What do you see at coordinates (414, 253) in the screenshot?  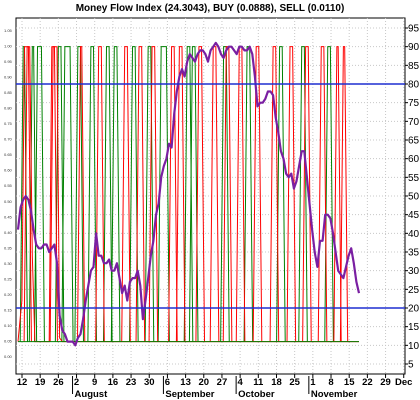 I see `y-tick-label: 35` at bounding box center [414, 253].